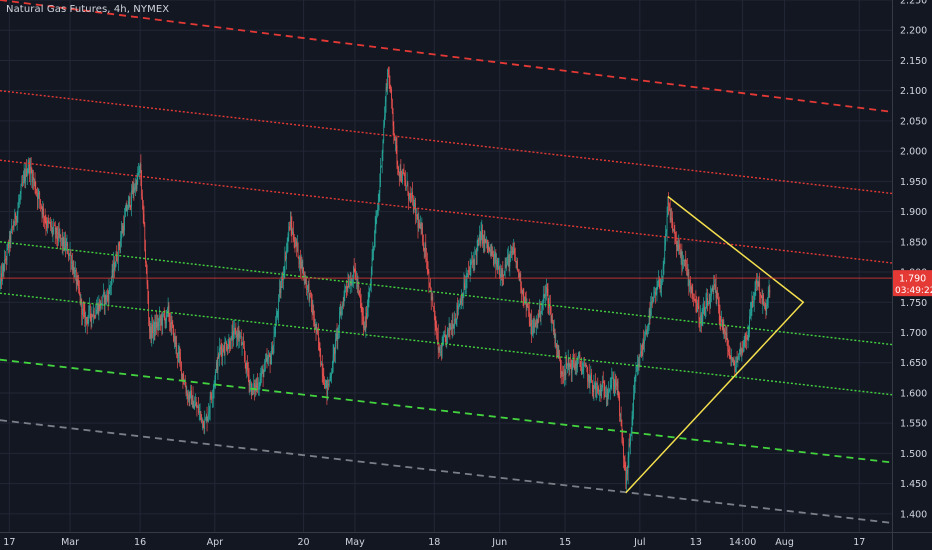 Image resolution: width=932 pixels, height=550 pixels. Describe the element at coordinates (913, 61) in the screenshot. I see `y-tick-label: 2.150` at that location.